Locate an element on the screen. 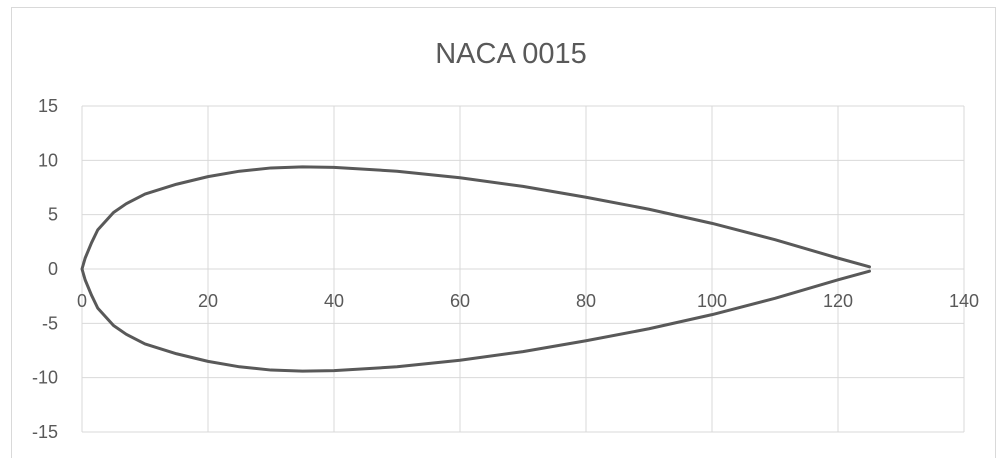 Image resolution: width=1000 pixels, height=458 pixels. chart-title: NACA 0015 is located at coordinates (511, 54).